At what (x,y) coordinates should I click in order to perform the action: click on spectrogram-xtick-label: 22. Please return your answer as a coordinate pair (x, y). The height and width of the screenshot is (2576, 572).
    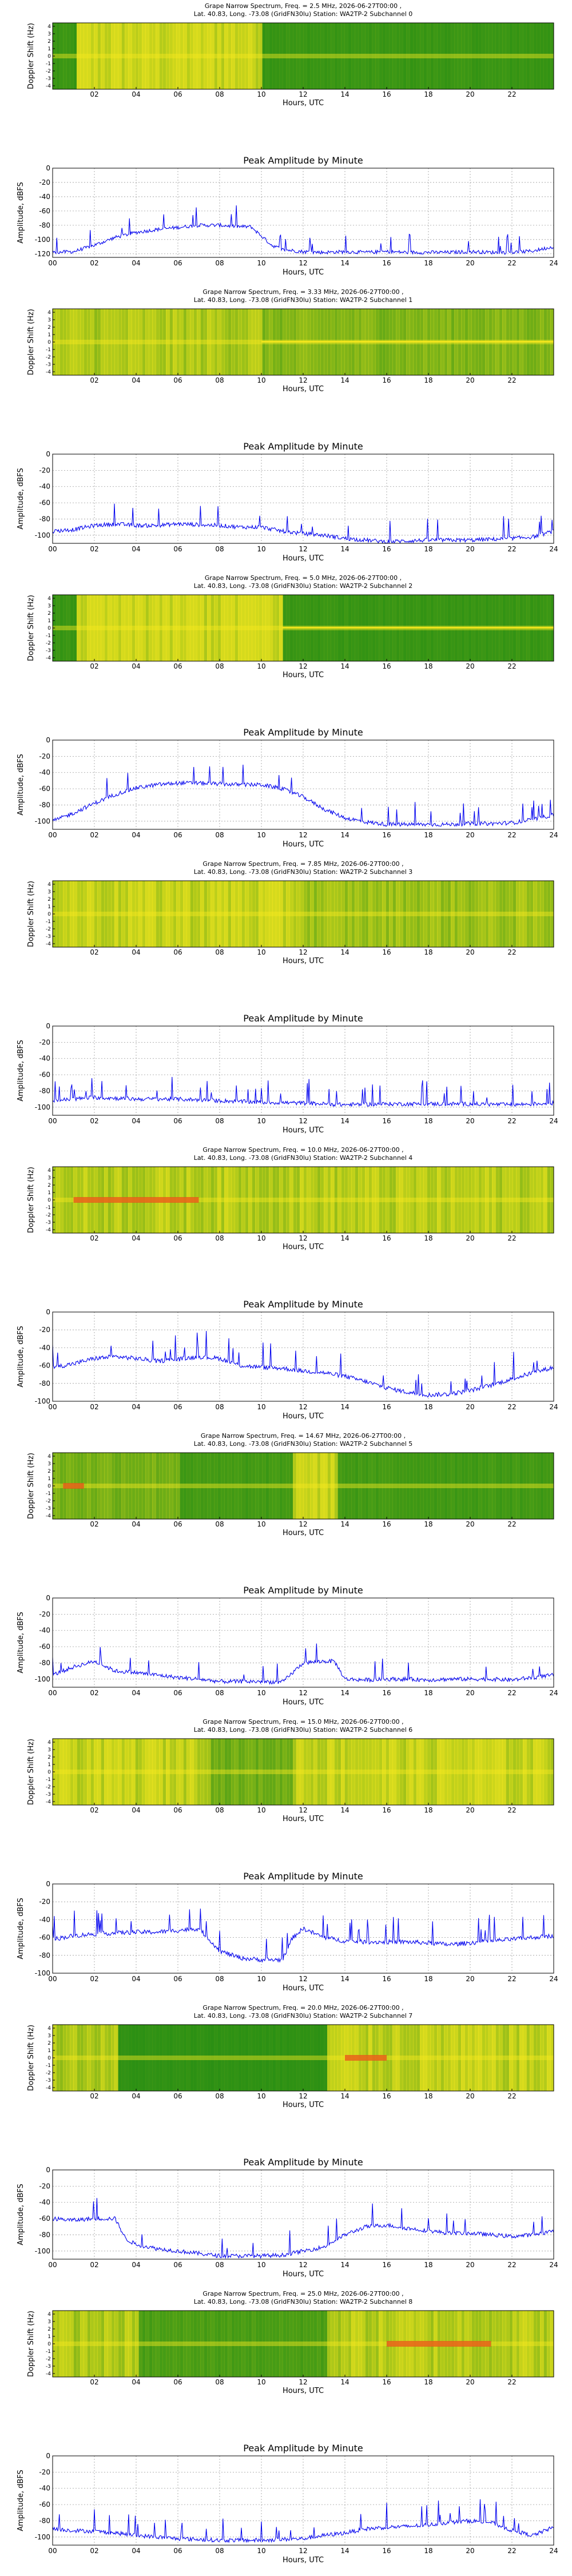
    Looking at the image, I should click on (511, 94).